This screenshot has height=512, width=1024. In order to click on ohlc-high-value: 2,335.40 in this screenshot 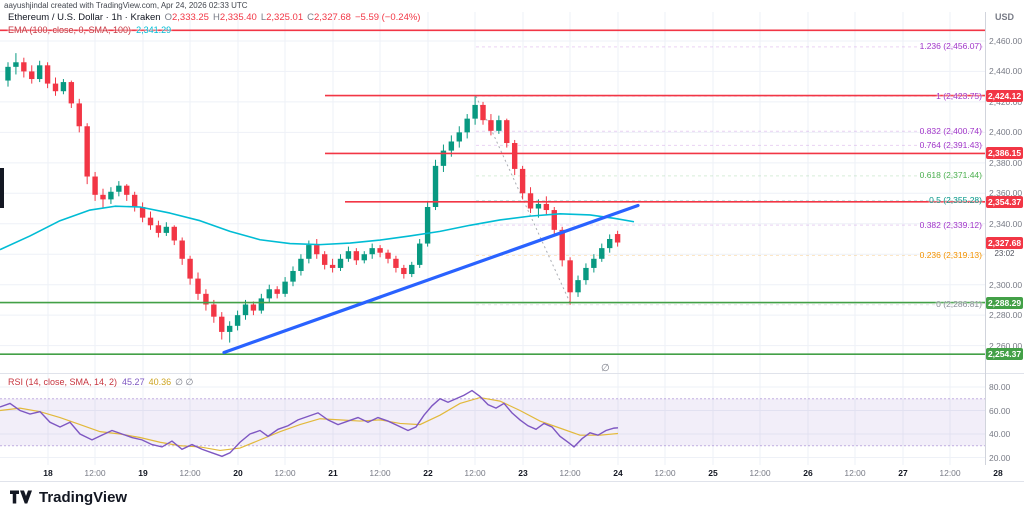, I will do `click(238, 17)`.